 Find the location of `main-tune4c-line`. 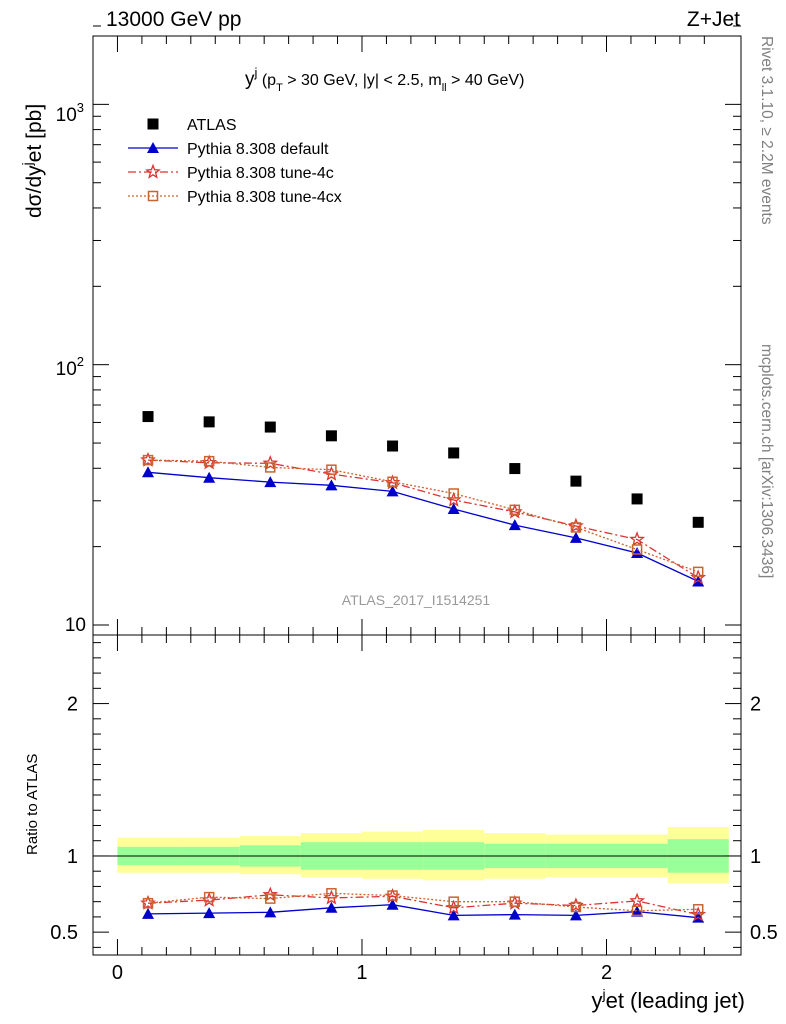

main-tune4c-line is located at coordinates (423, 519).